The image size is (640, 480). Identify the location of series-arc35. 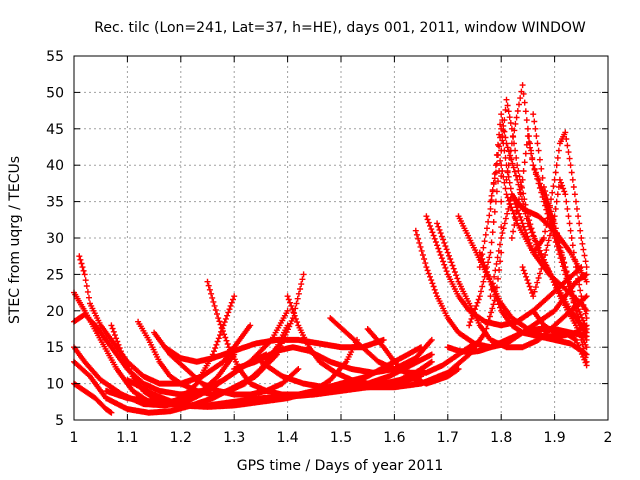
(560, 338).